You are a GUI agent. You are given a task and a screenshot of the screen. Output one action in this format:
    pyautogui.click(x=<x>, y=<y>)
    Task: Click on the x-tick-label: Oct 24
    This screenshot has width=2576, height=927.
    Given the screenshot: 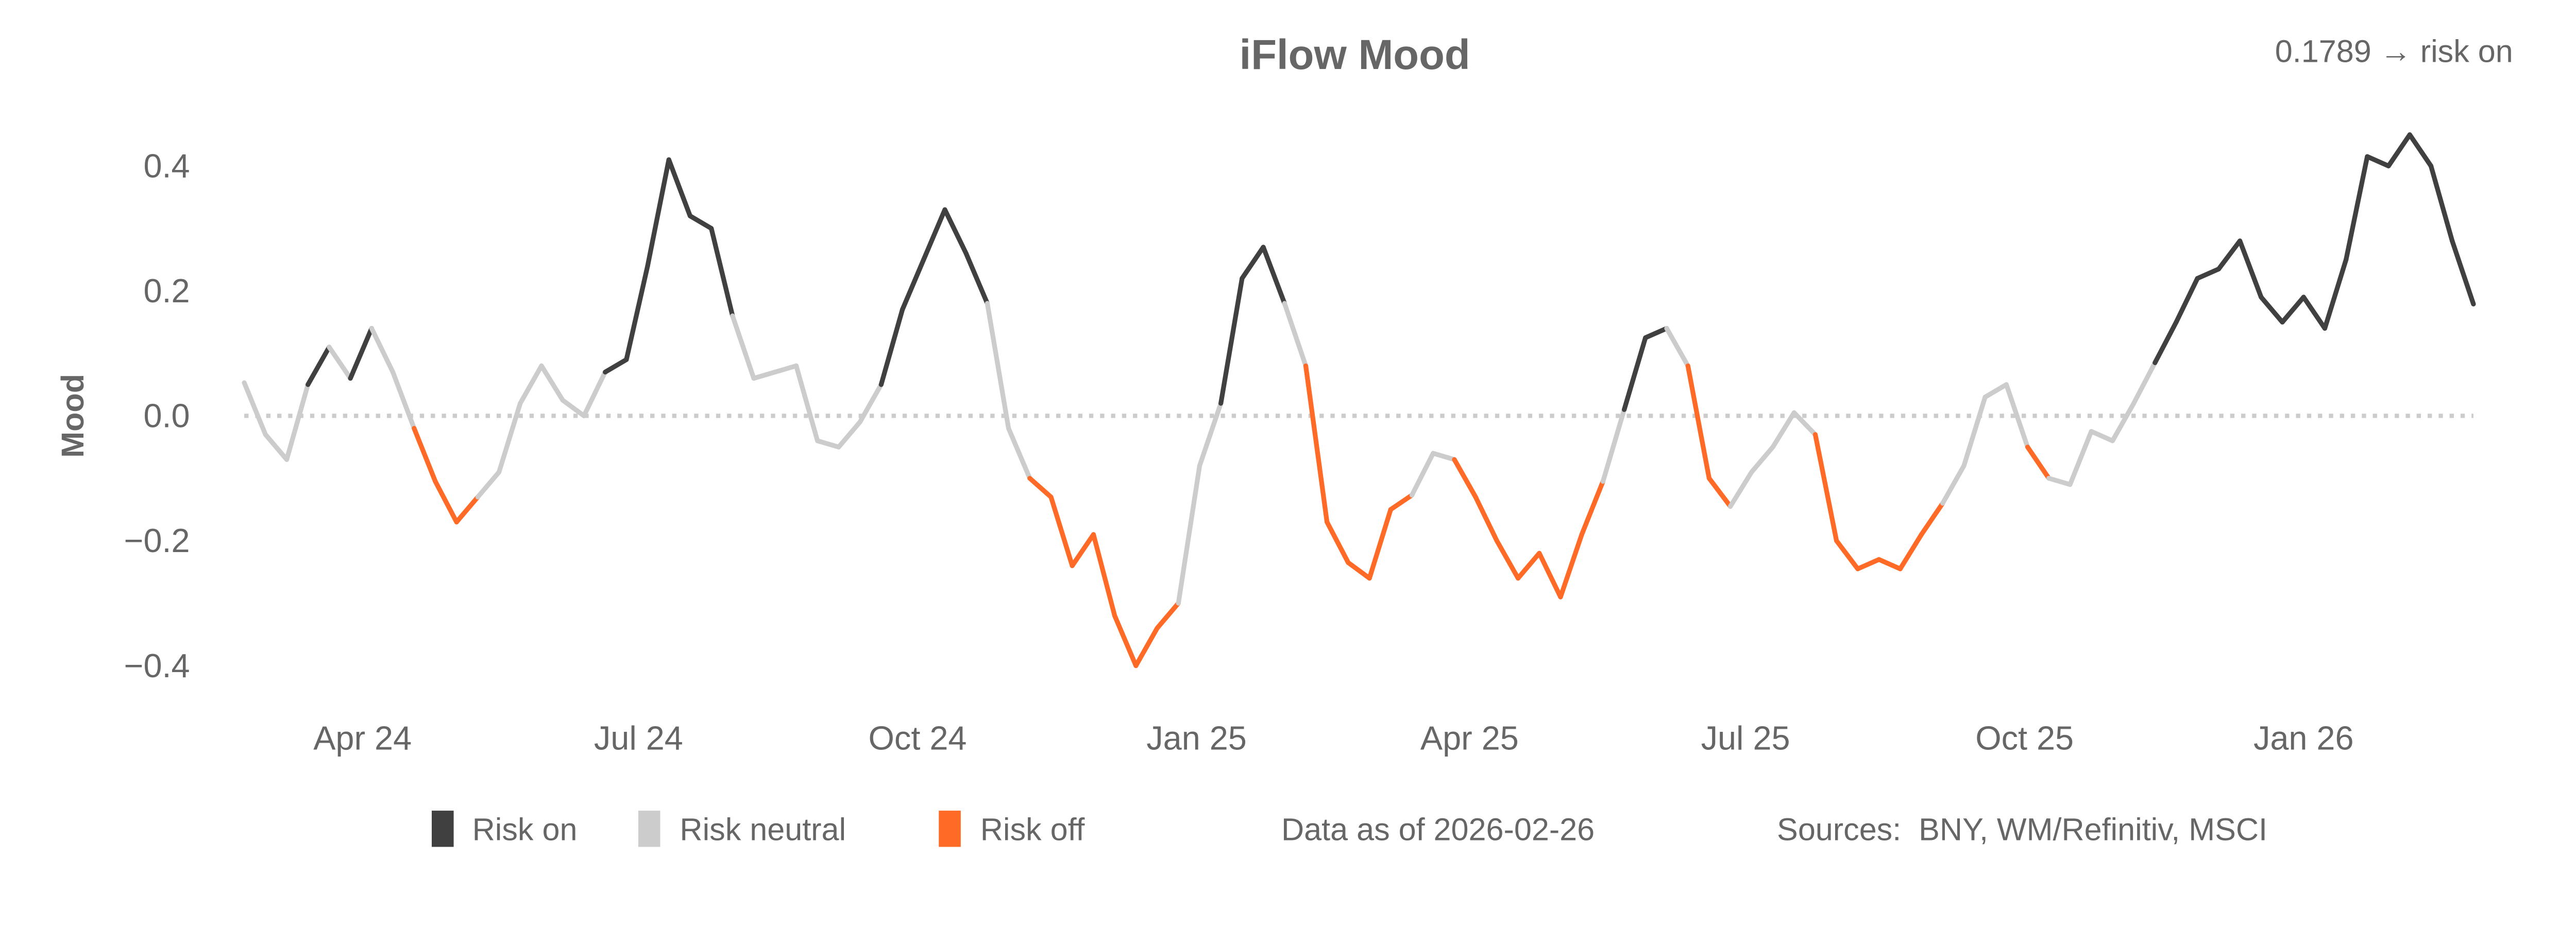 What is the action you would take?
    pyautogui.click(x=918, y=738)
    